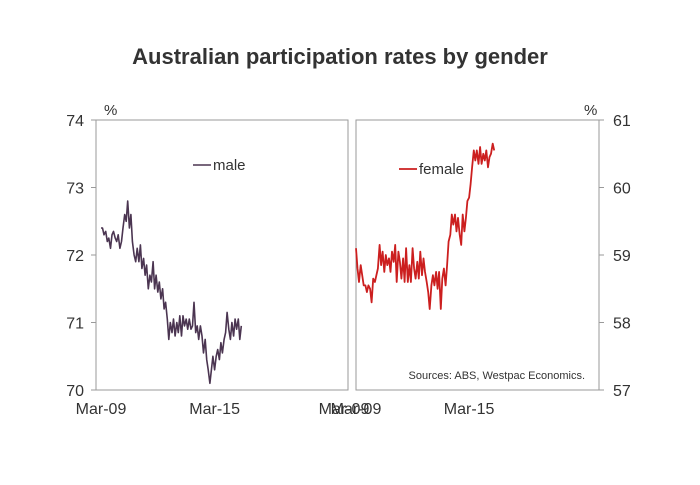 The height and width of the screenshot is (485, 700). What do you see at coordinates (622, 121) in the screenshot?
I see `female-y-tick-label-4: 61` at bounding box center [622, 121].